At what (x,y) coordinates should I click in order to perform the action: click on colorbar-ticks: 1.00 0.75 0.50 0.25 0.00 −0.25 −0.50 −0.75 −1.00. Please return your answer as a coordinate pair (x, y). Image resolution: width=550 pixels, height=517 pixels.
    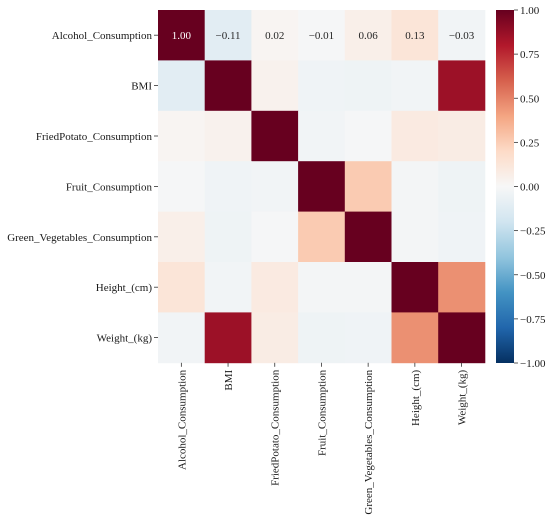
    Looking at the image, I should click on (530, 187).